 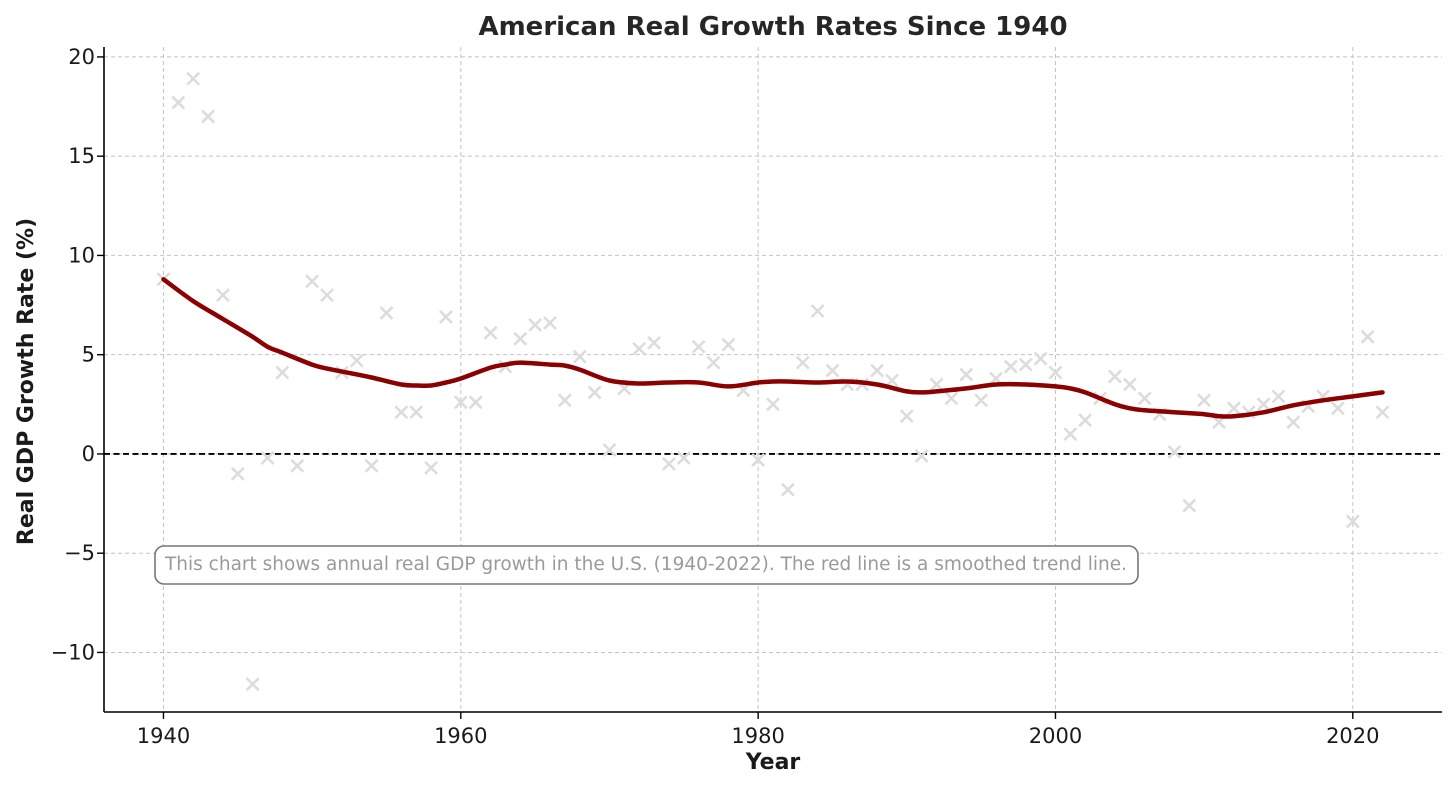 I want to click on annotation-box, so click(x=646, y=565).